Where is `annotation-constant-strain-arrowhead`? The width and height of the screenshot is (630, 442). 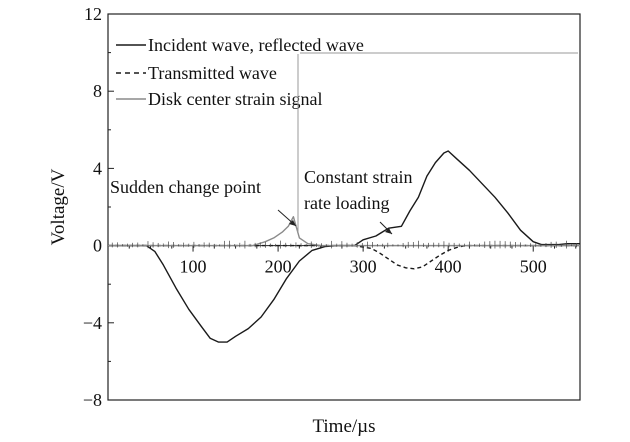 annotation-constant-strain-arrowhead is located at coordinates (388, 231).